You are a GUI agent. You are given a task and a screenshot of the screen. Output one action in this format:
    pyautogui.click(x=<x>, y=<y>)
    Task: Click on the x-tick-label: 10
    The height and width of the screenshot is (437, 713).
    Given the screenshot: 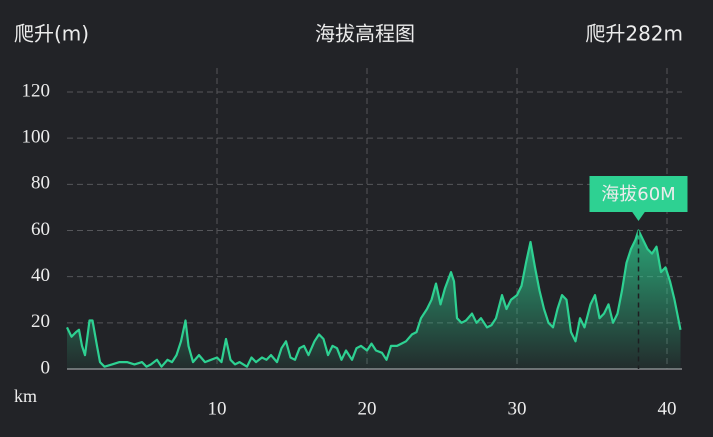 What is the action you would take?
    pyautogui.click(x=217, y=408)
    